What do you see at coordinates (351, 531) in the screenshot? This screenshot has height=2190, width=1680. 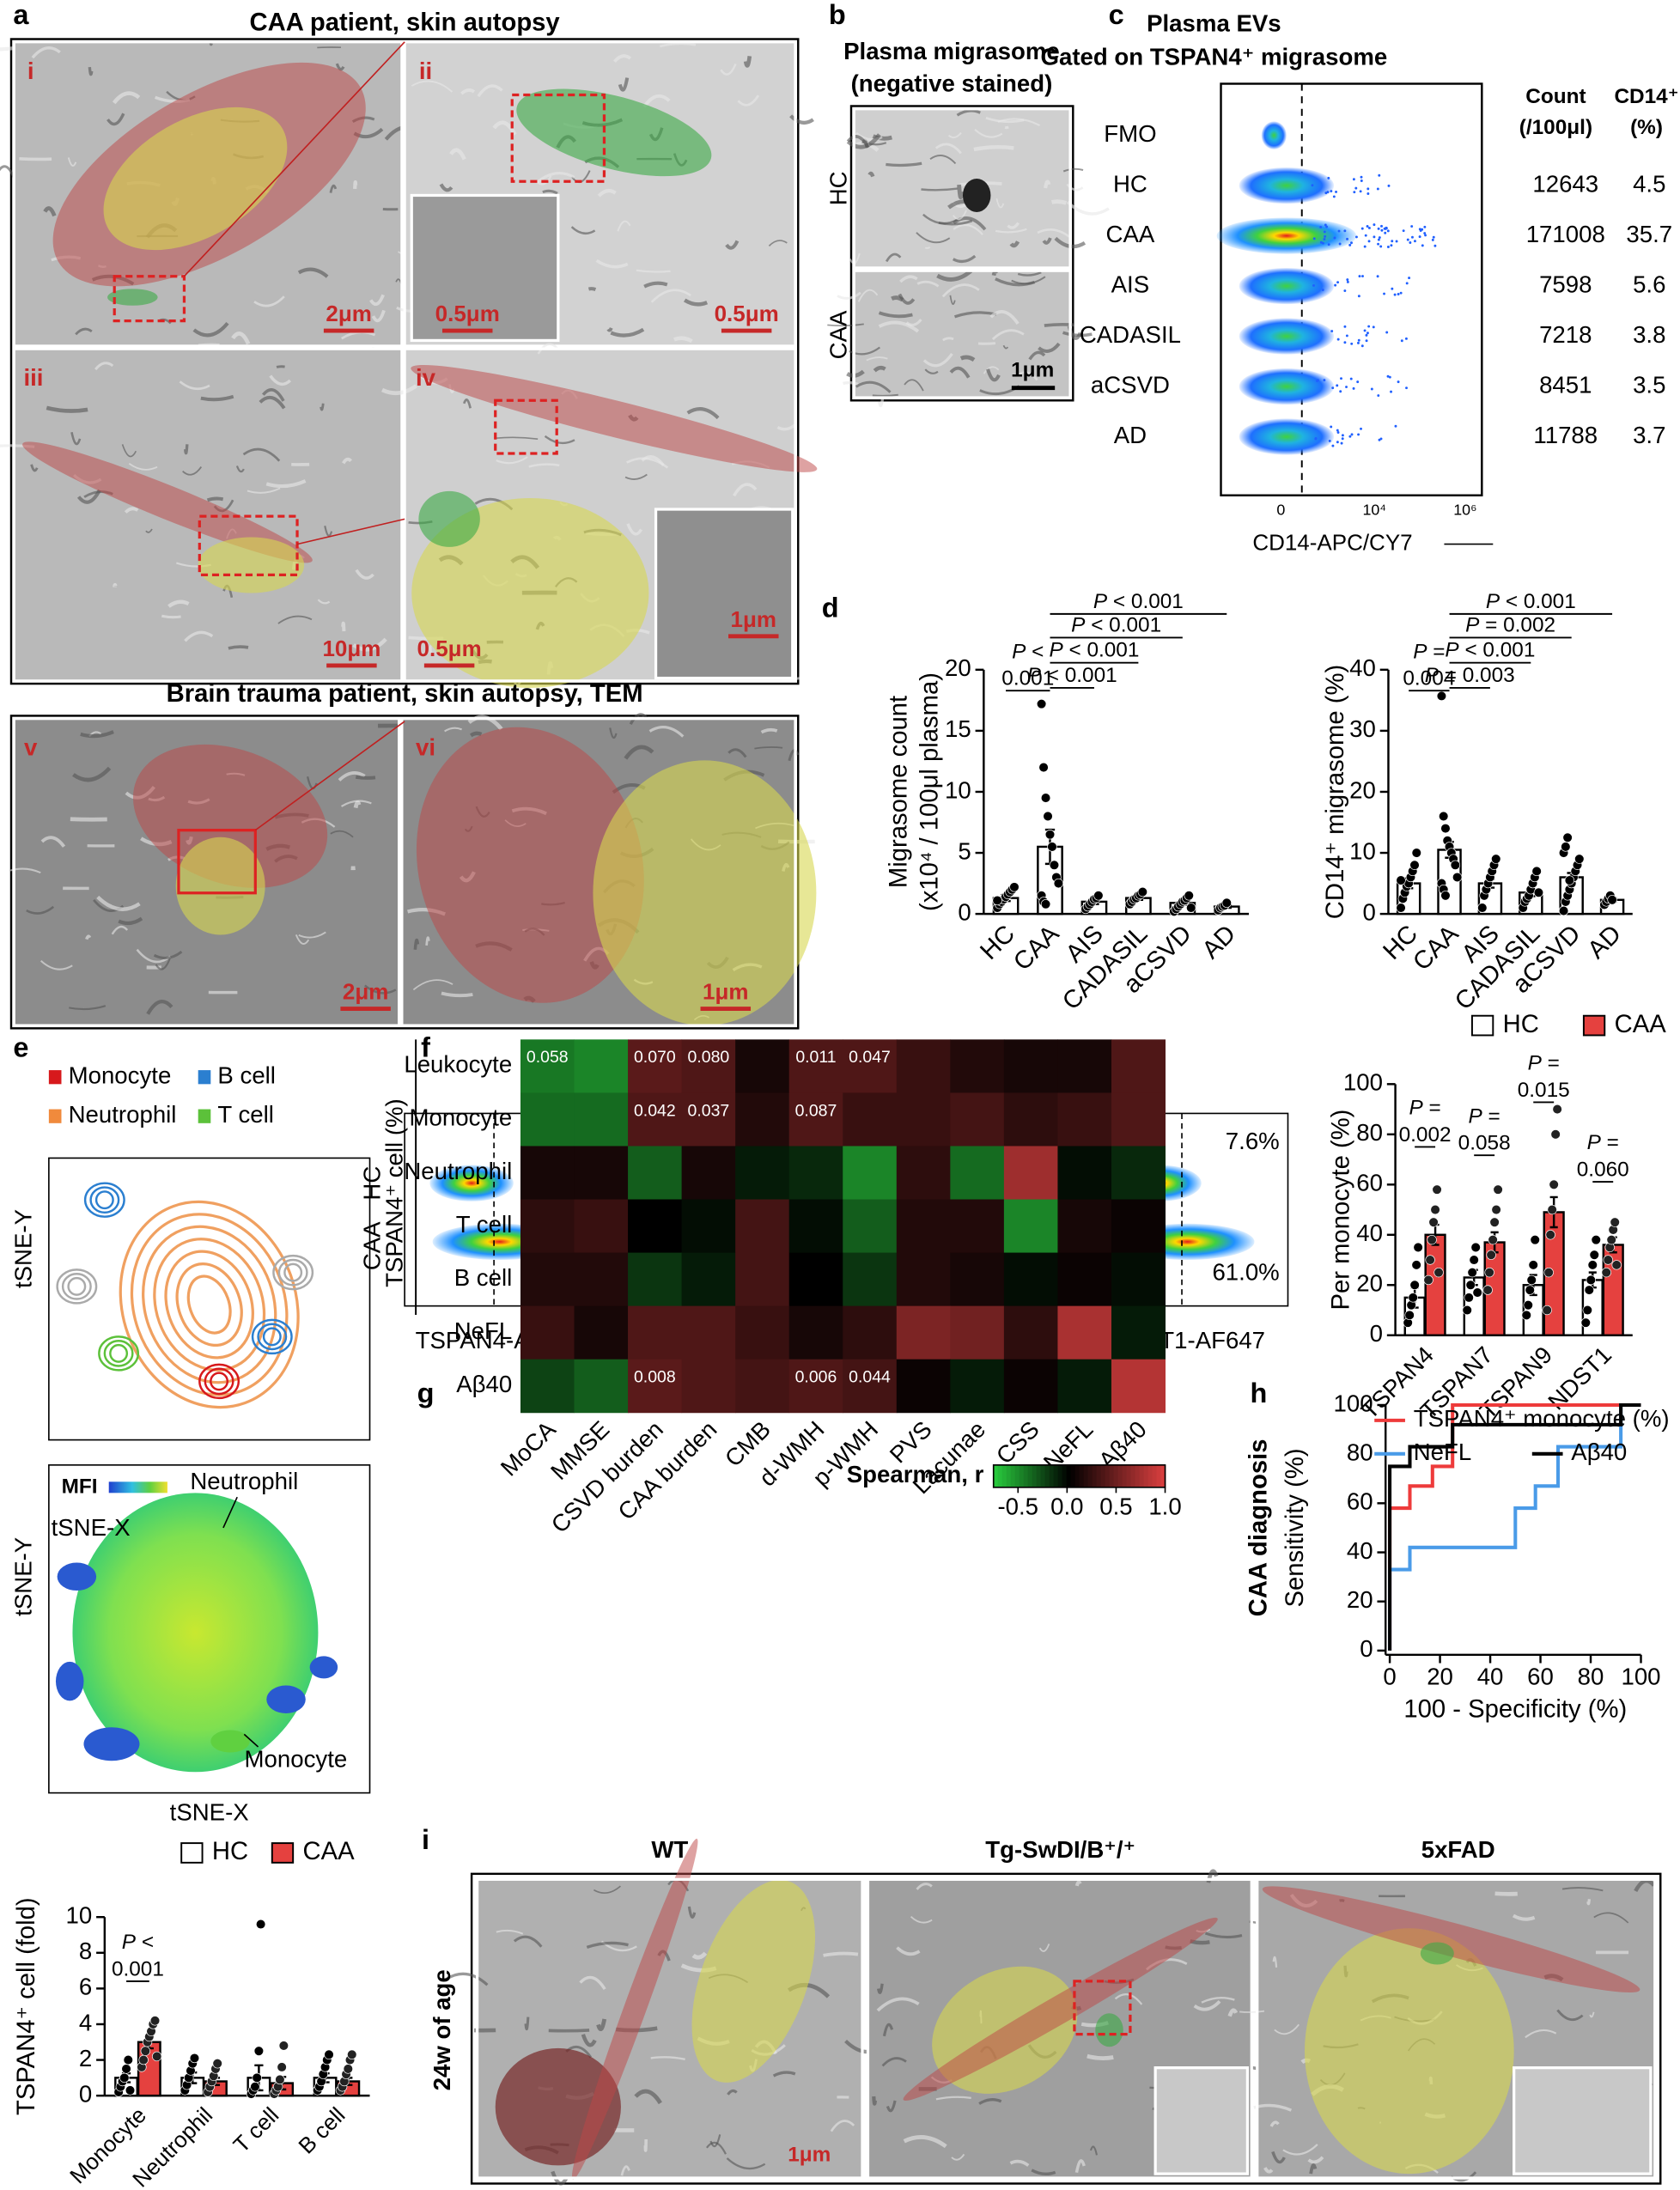 I see `pointer-line` at bounding box center [351, 531].